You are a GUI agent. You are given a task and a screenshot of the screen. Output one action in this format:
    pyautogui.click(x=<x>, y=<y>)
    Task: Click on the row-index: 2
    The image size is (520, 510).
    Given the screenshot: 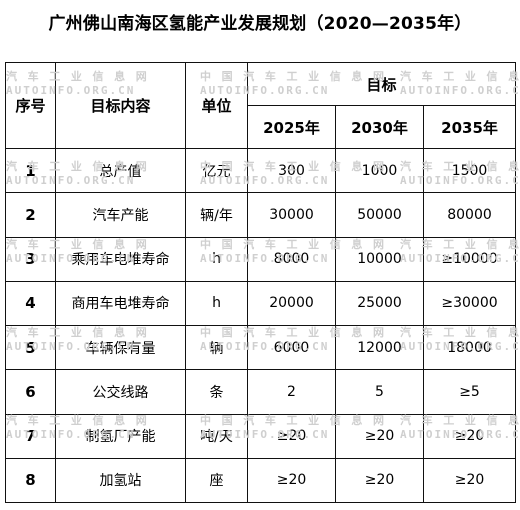 What is the action you would take?
    pyautogui.click(x=30, y=215)
    